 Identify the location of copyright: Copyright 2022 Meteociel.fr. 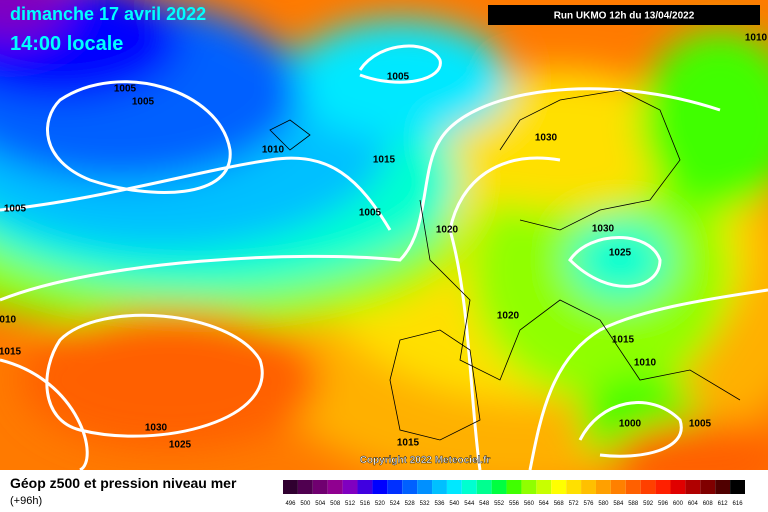
(425, 460).